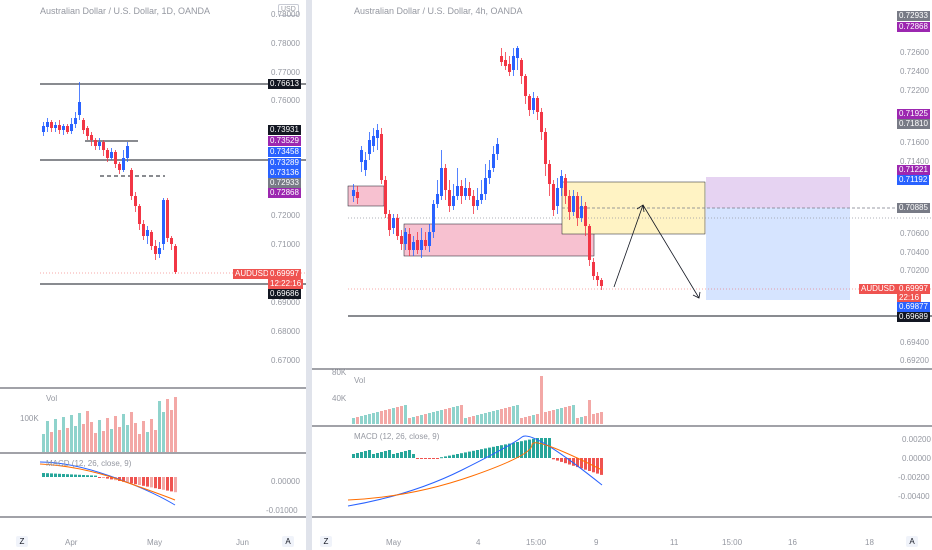  Describe the element at coordinates (628, 246) in the screenshot. I see `projection-up-arrow` at that location.